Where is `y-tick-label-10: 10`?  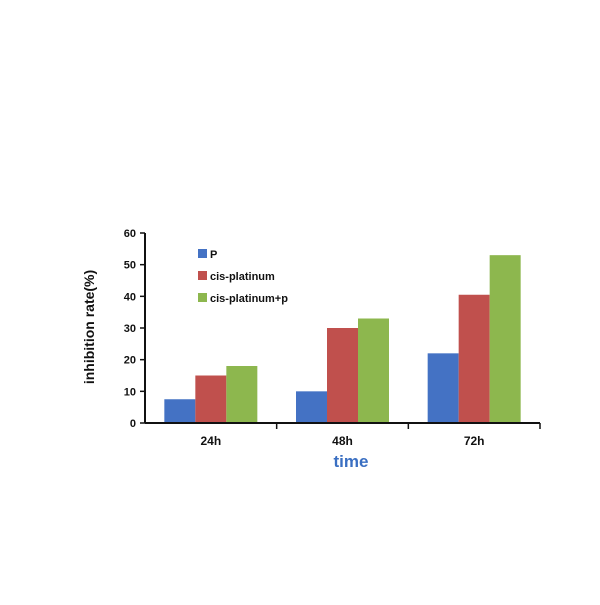
y-tick-label-10: 10 is located at coordinates (130, 392).